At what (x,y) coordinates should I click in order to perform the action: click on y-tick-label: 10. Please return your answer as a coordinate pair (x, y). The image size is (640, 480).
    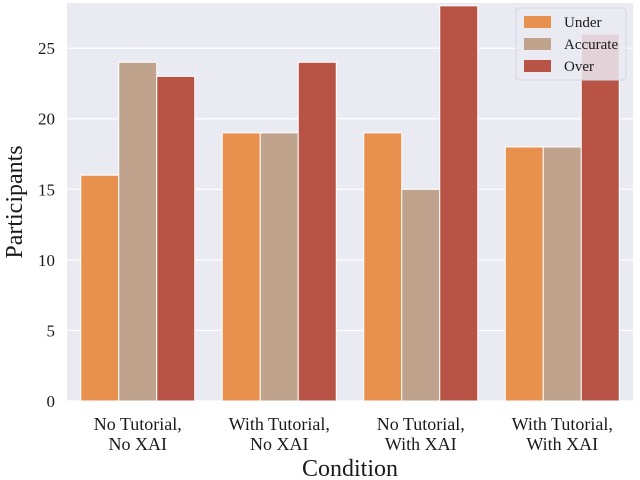
    Looking at the image, I should click on (46, 260).